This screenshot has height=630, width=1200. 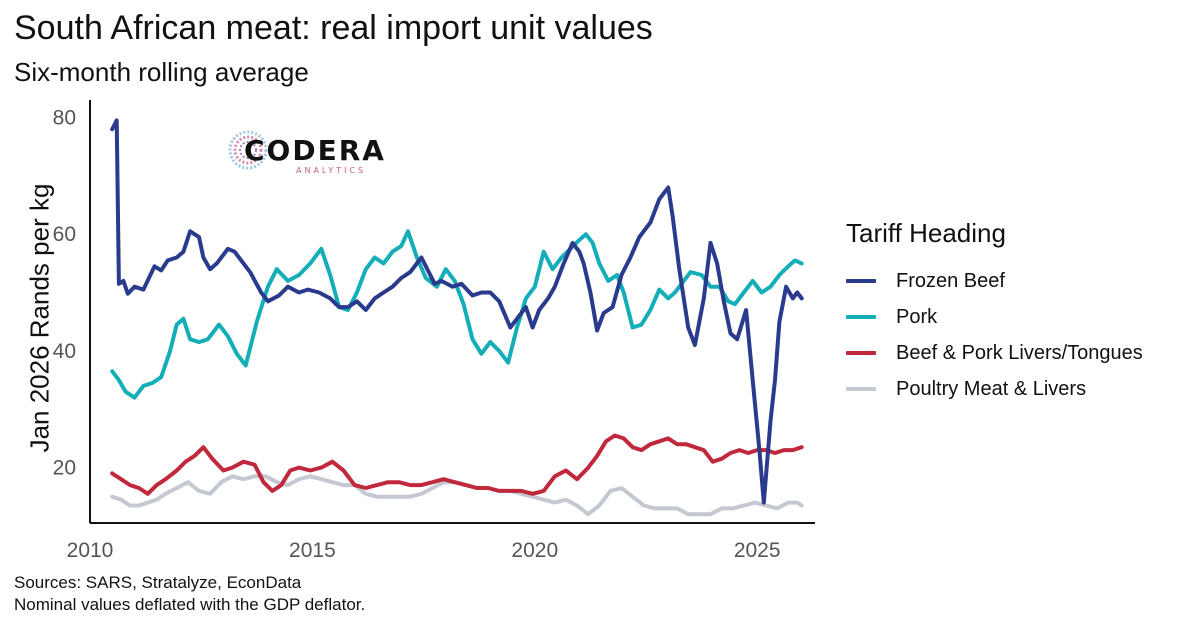 I want to click on logo-wordmark: CODERA, so click(x=315, y=150).